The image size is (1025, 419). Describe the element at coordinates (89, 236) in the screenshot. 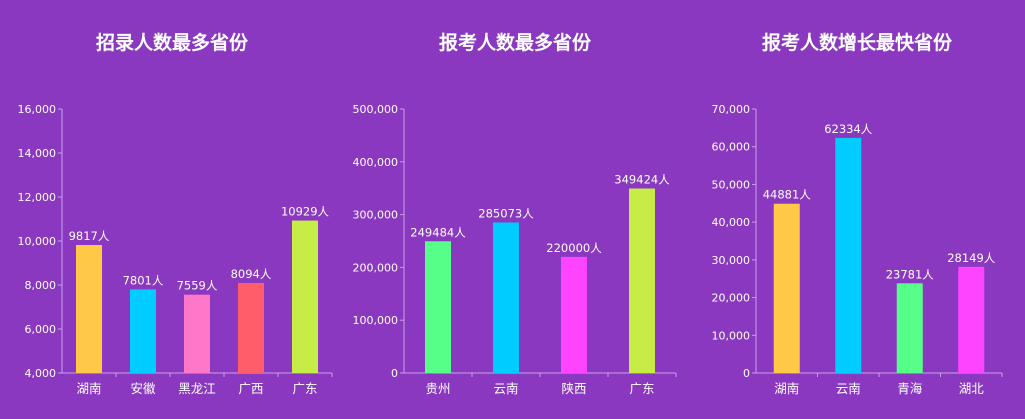

I see `data-label: 9817人` at that location.